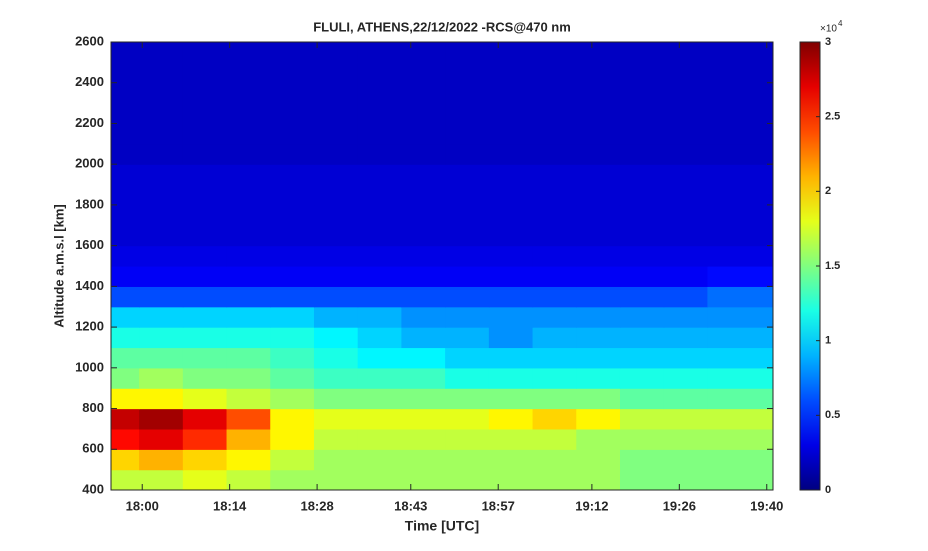  Describe the element at coordinates (840, 23) in the screenshot. I see `colorbar-exponent: 4` at that location.